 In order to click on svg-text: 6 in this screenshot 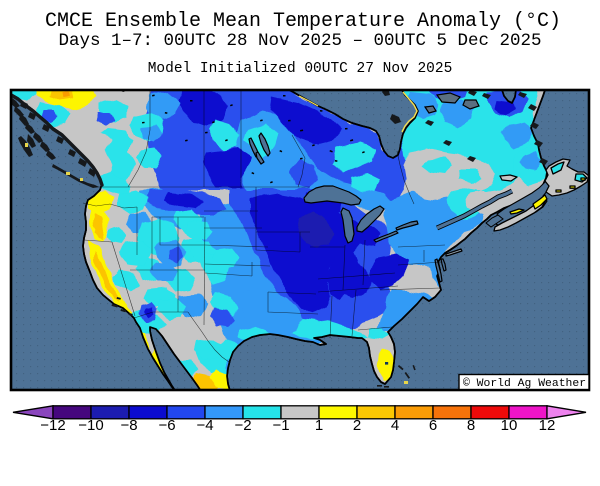, I will do `click(433, 425)`.